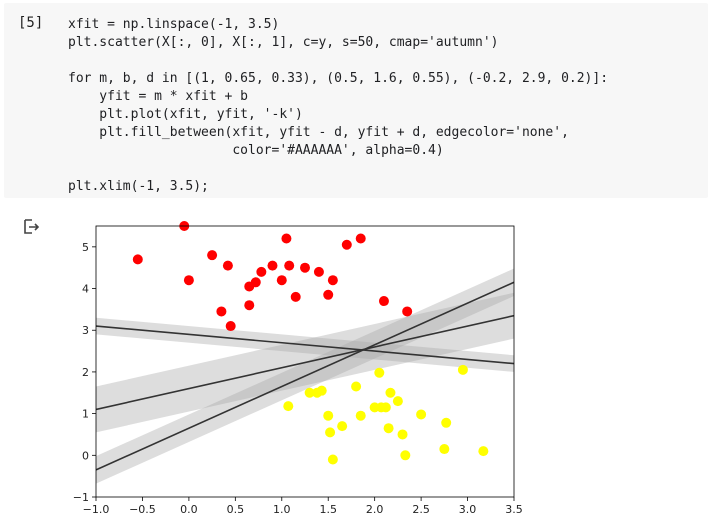  What do you see at coordinates (142, 509) in the screenshot?
I see `x-tick-label: −0.5` at bounding box center [142, 509].